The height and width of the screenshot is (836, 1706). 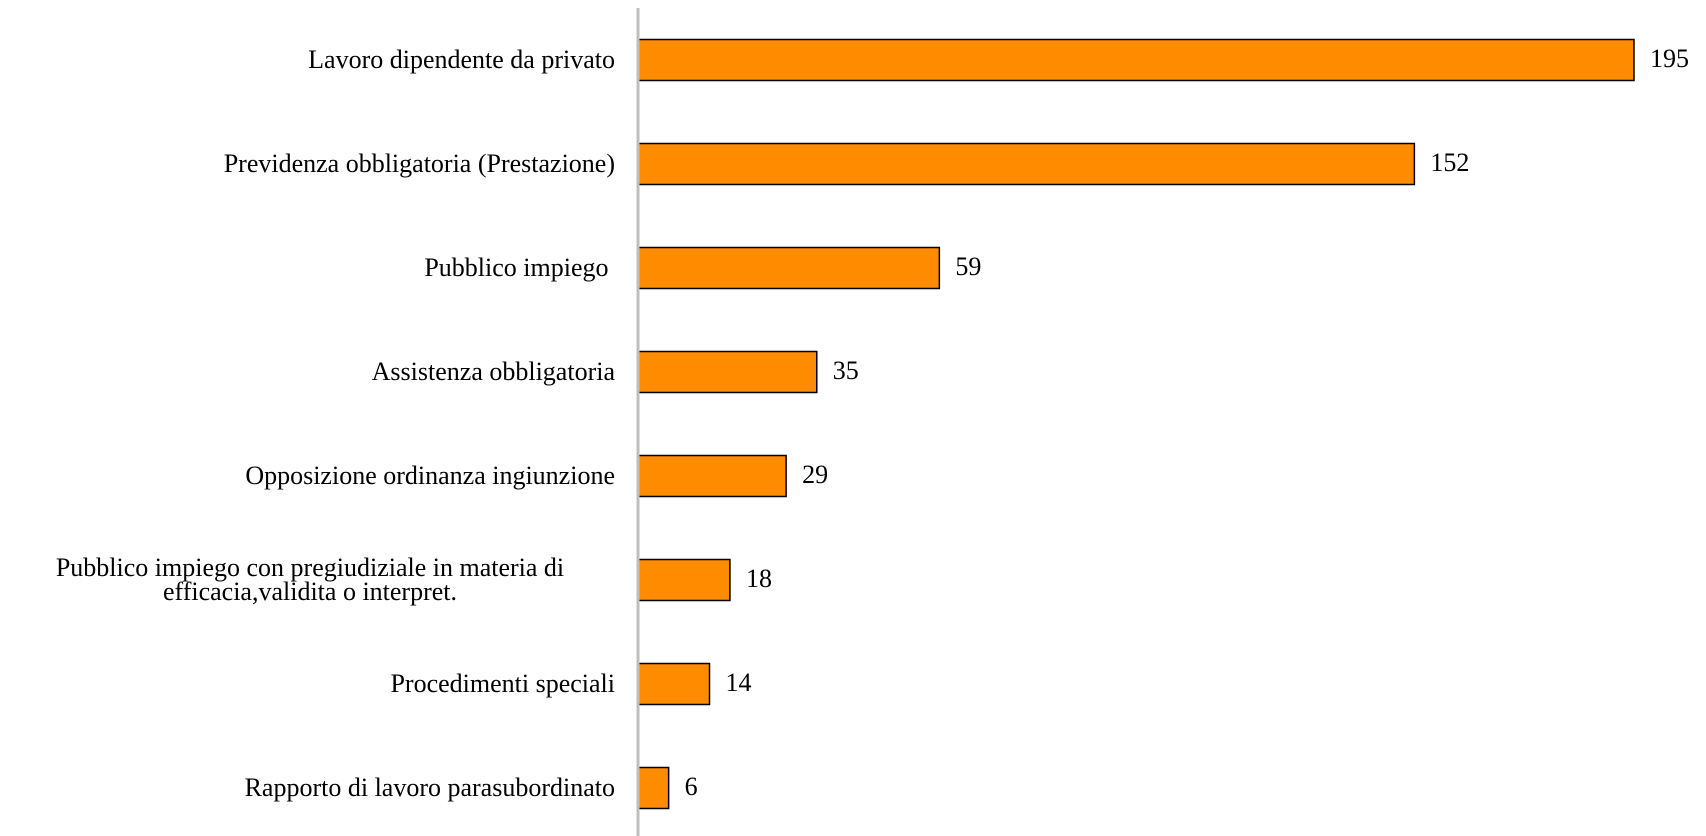 What do you see at coordinates (519, 267) in the screenshot?
I see `category-text: Pubblico impiego` at bounding box center [519, 267].